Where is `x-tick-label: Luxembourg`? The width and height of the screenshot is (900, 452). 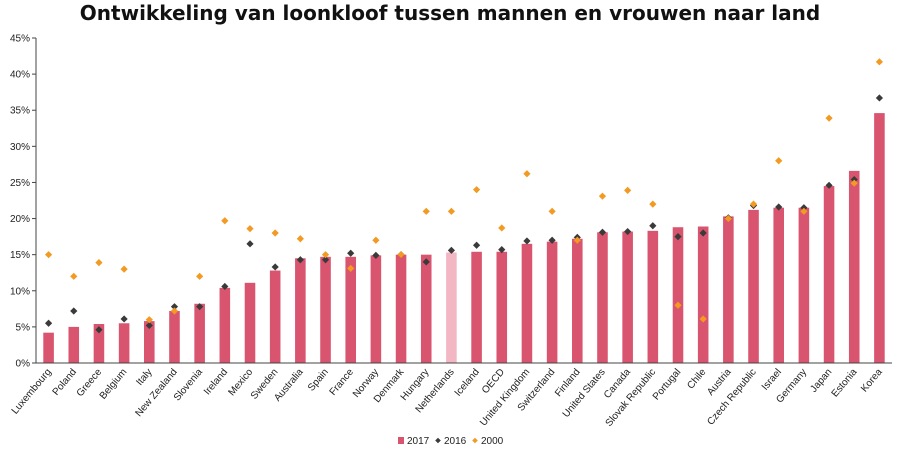 x-tick-label: Luxembourg is located at coordinates (32, 392).